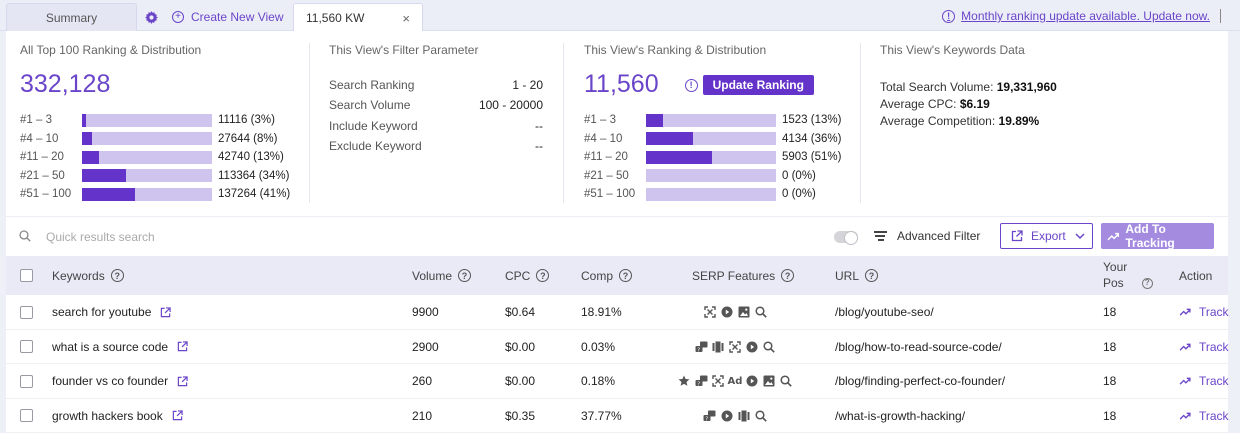 The width and height of the screenshot is (1240, 433). What do you see at coordinates (735, 312) in the screenshot?
I see `serp-features-cell` at bounding box center [735, 312].